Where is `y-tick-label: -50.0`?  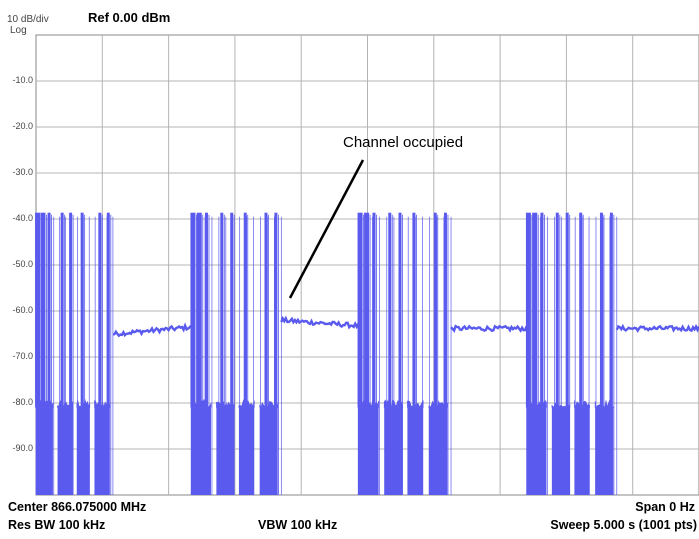 y-tick-label: -50.0 is located at coordinates (22, 264).